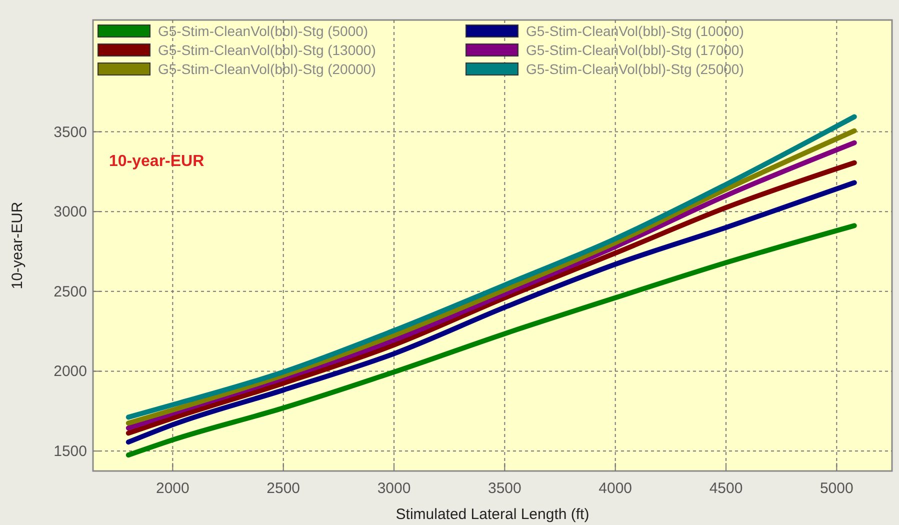 The width and height of the screenshot is (899, 525). Describe the element at coordinates (837, 488) in the screenshot. I see `x-tick-label: 5000` at that location.